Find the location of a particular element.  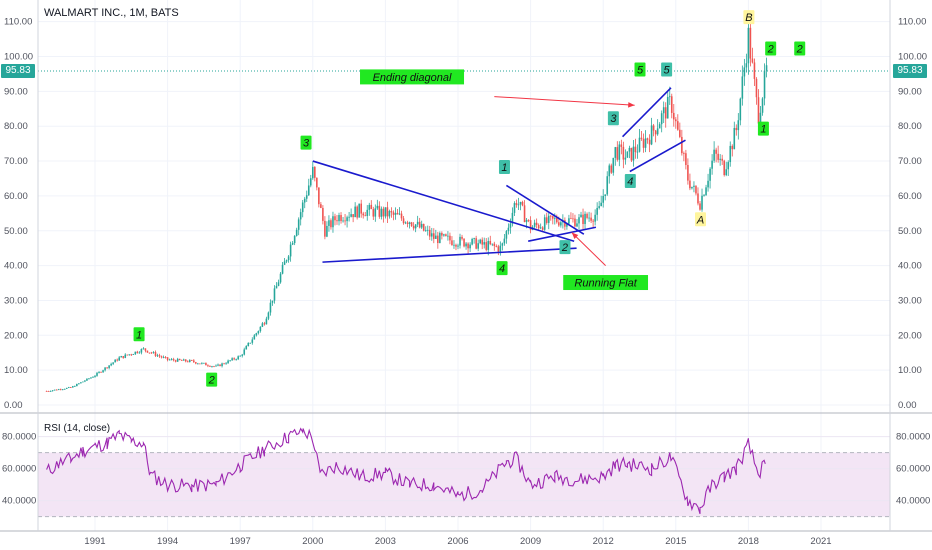

wave-label-text: 4 is located at coordinates (630, 182).